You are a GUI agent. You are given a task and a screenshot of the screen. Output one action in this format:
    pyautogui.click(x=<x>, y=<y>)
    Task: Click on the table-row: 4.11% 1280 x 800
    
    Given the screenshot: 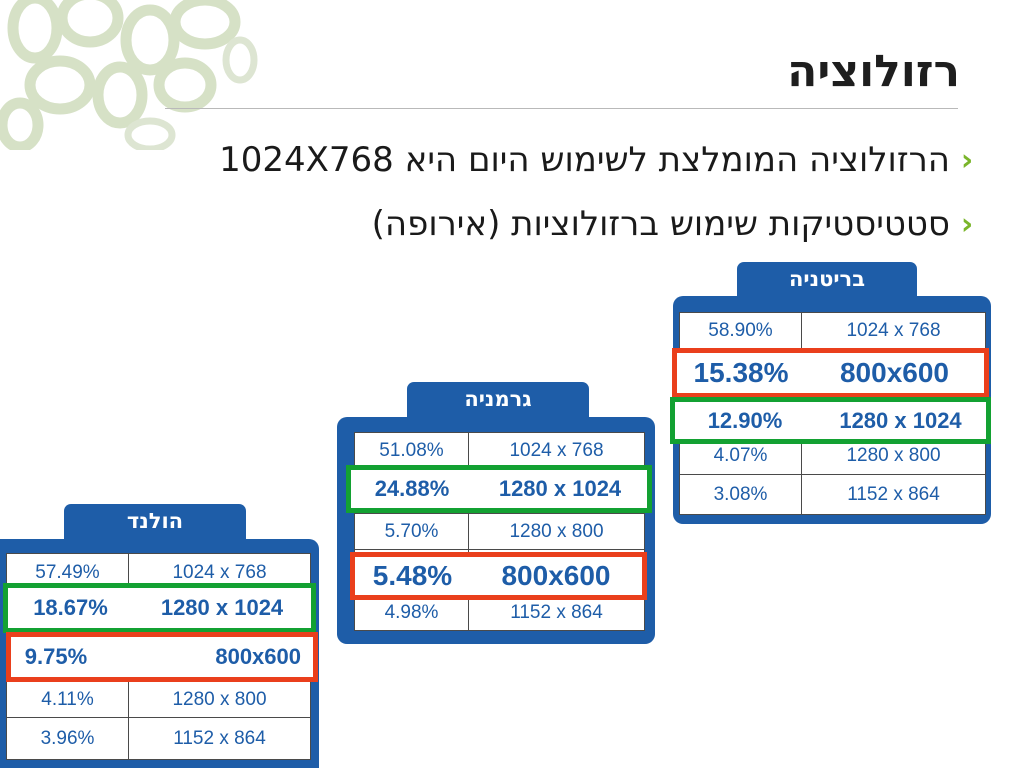 What is the action you would take?
    pyautogui.click(x=158, y=699)
    